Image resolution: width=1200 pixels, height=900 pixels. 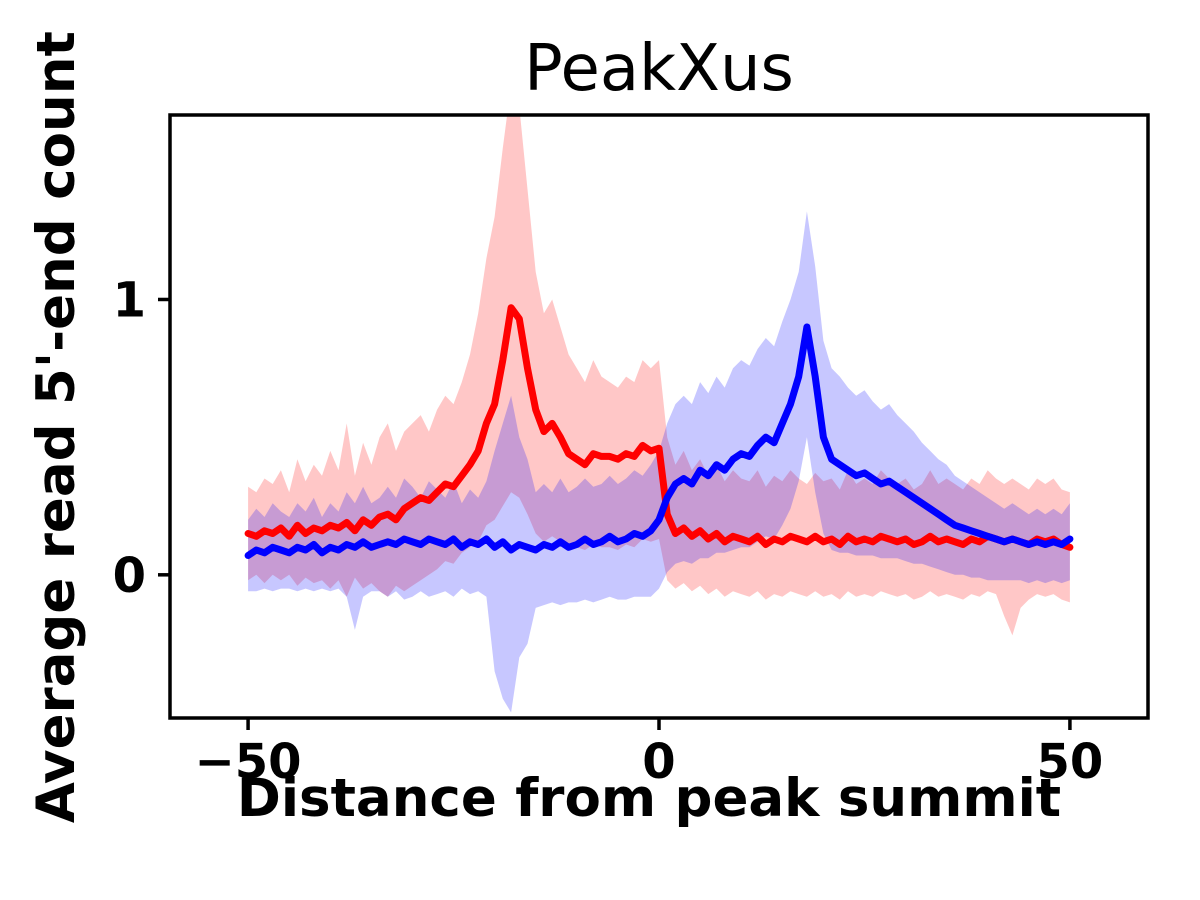 What do you see at coordinates (1070, 762) in the screenshot?
I see `x-tick-label: 50` at bounding box center [1070, 762].